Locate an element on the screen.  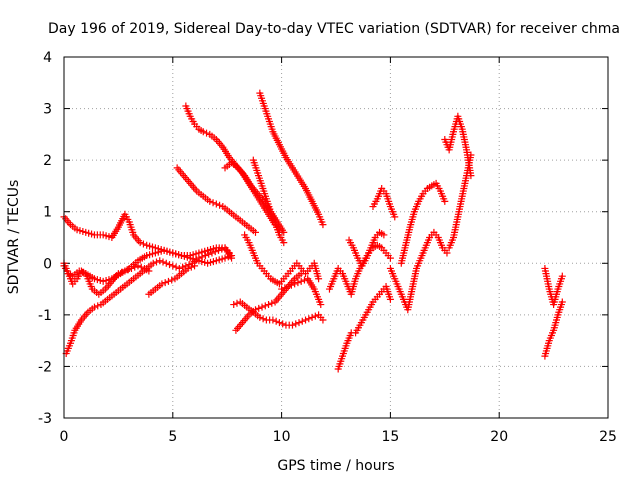
y-tick-label: 0 is located at coordinates (47, 264).